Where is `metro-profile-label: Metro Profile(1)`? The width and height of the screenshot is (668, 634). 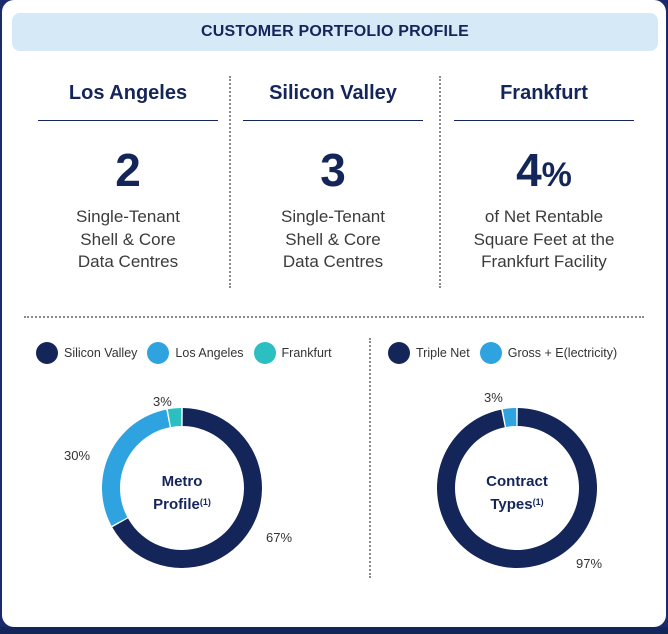 metro-profile-label: Metro Profile(1) is located at coordinates (182, 493).